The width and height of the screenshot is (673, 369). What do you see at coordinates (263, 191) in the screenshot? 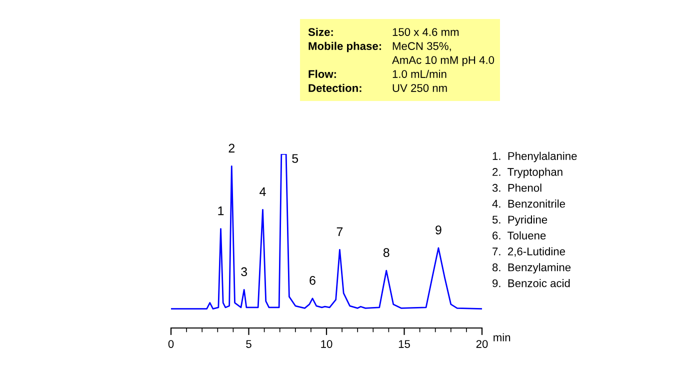
I see `annotation: 4` at bounding box center [263, 191].